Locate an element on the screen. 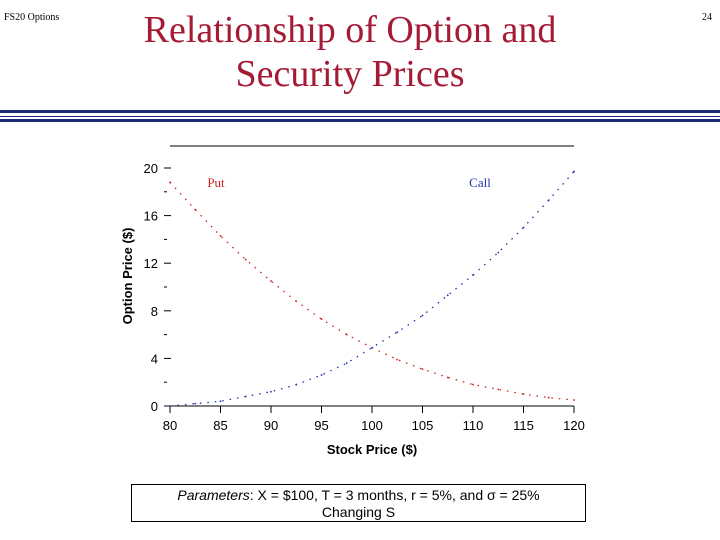 Image resolution: width=720 pixels, height=540 pixels. header-left-label: FS20 Options is located at coordinates (32, 17).